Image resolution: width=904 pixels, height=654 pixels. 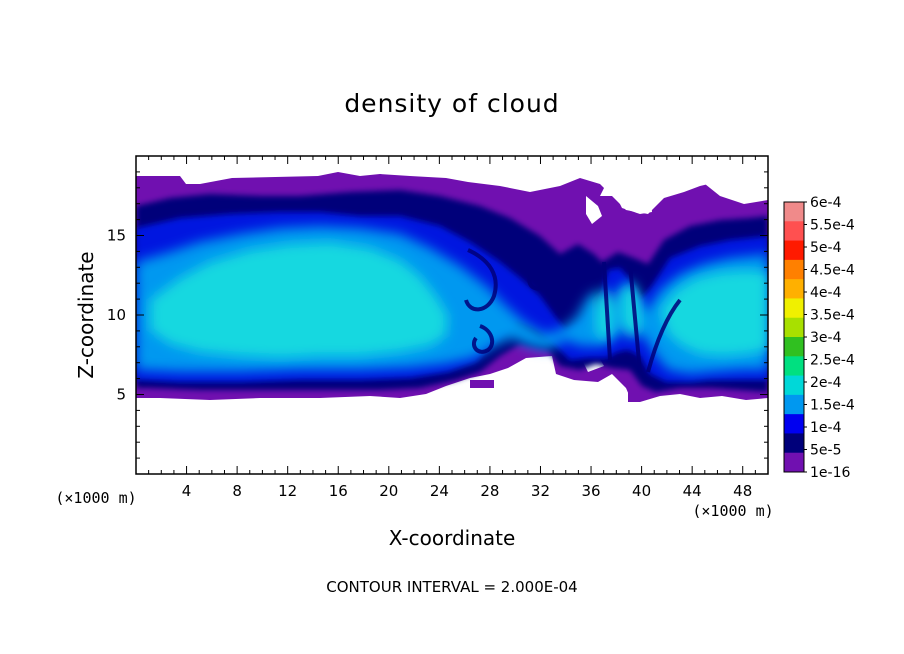 What do you see at coordinates (451, 587) in the screenshot?
I see `contour-interval-note: CONTOUR INTERVAL = 2.000E-04` at bounding box center [451, 587].